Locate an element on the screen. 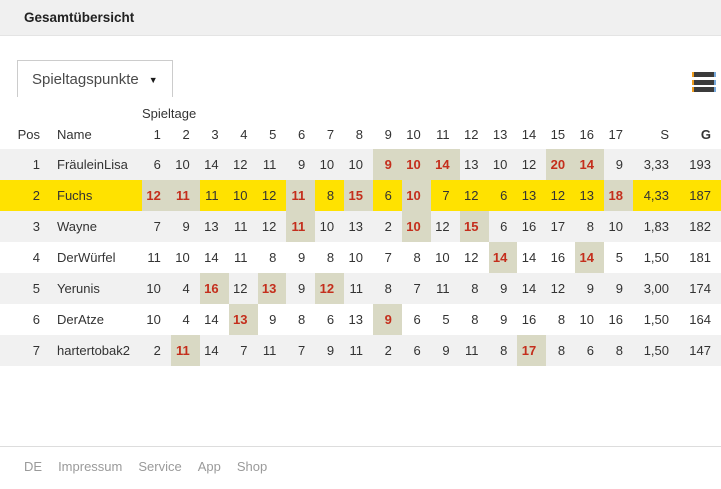 This screenshot has height=489, width=721. points-cell: 17 is located at coordinates (558, 226).